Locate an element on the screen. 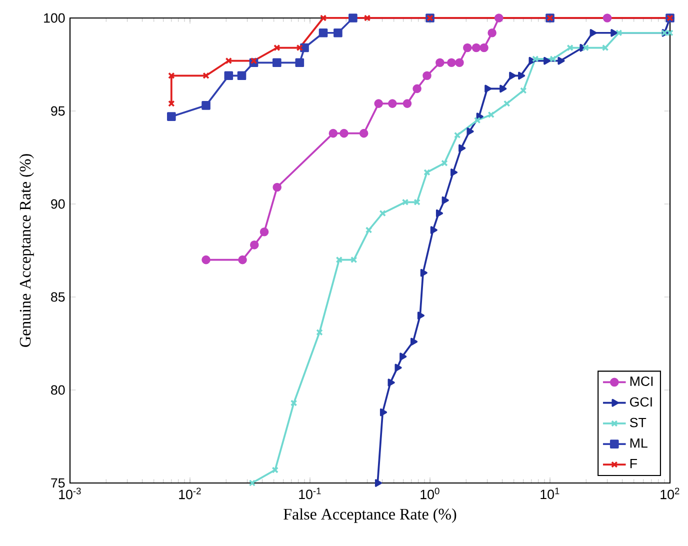 The width and height of the screenshot is (688, 546). x-tick-label: 10$^{-2}$ is located at coordinates (190, 494).